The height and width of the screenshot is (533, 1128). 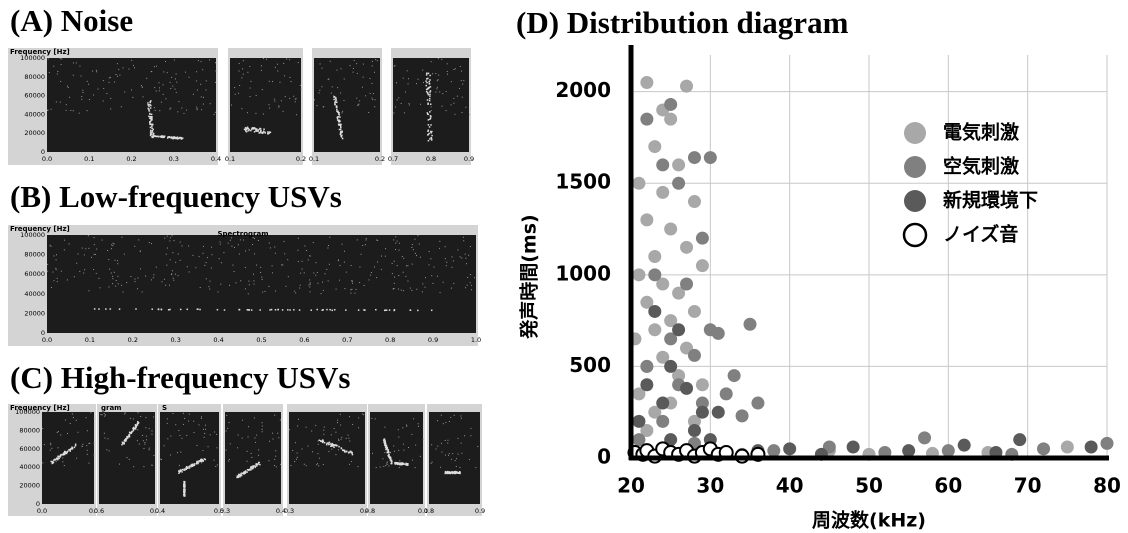 What do you see at coordinates (365, 511) in the screenshot?
I see `x-tick-label: 0.4` at bounding box center [365, 511].